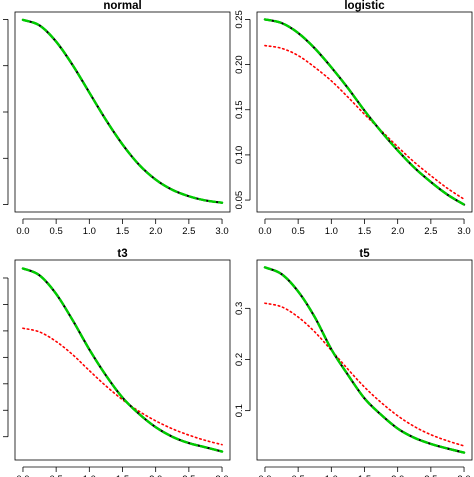 The width and height of the screenshot is (474, 477). Describe the element at coordinates (1, 204) in the screenshot. I see `y-tick-label: 0.0` at that location.